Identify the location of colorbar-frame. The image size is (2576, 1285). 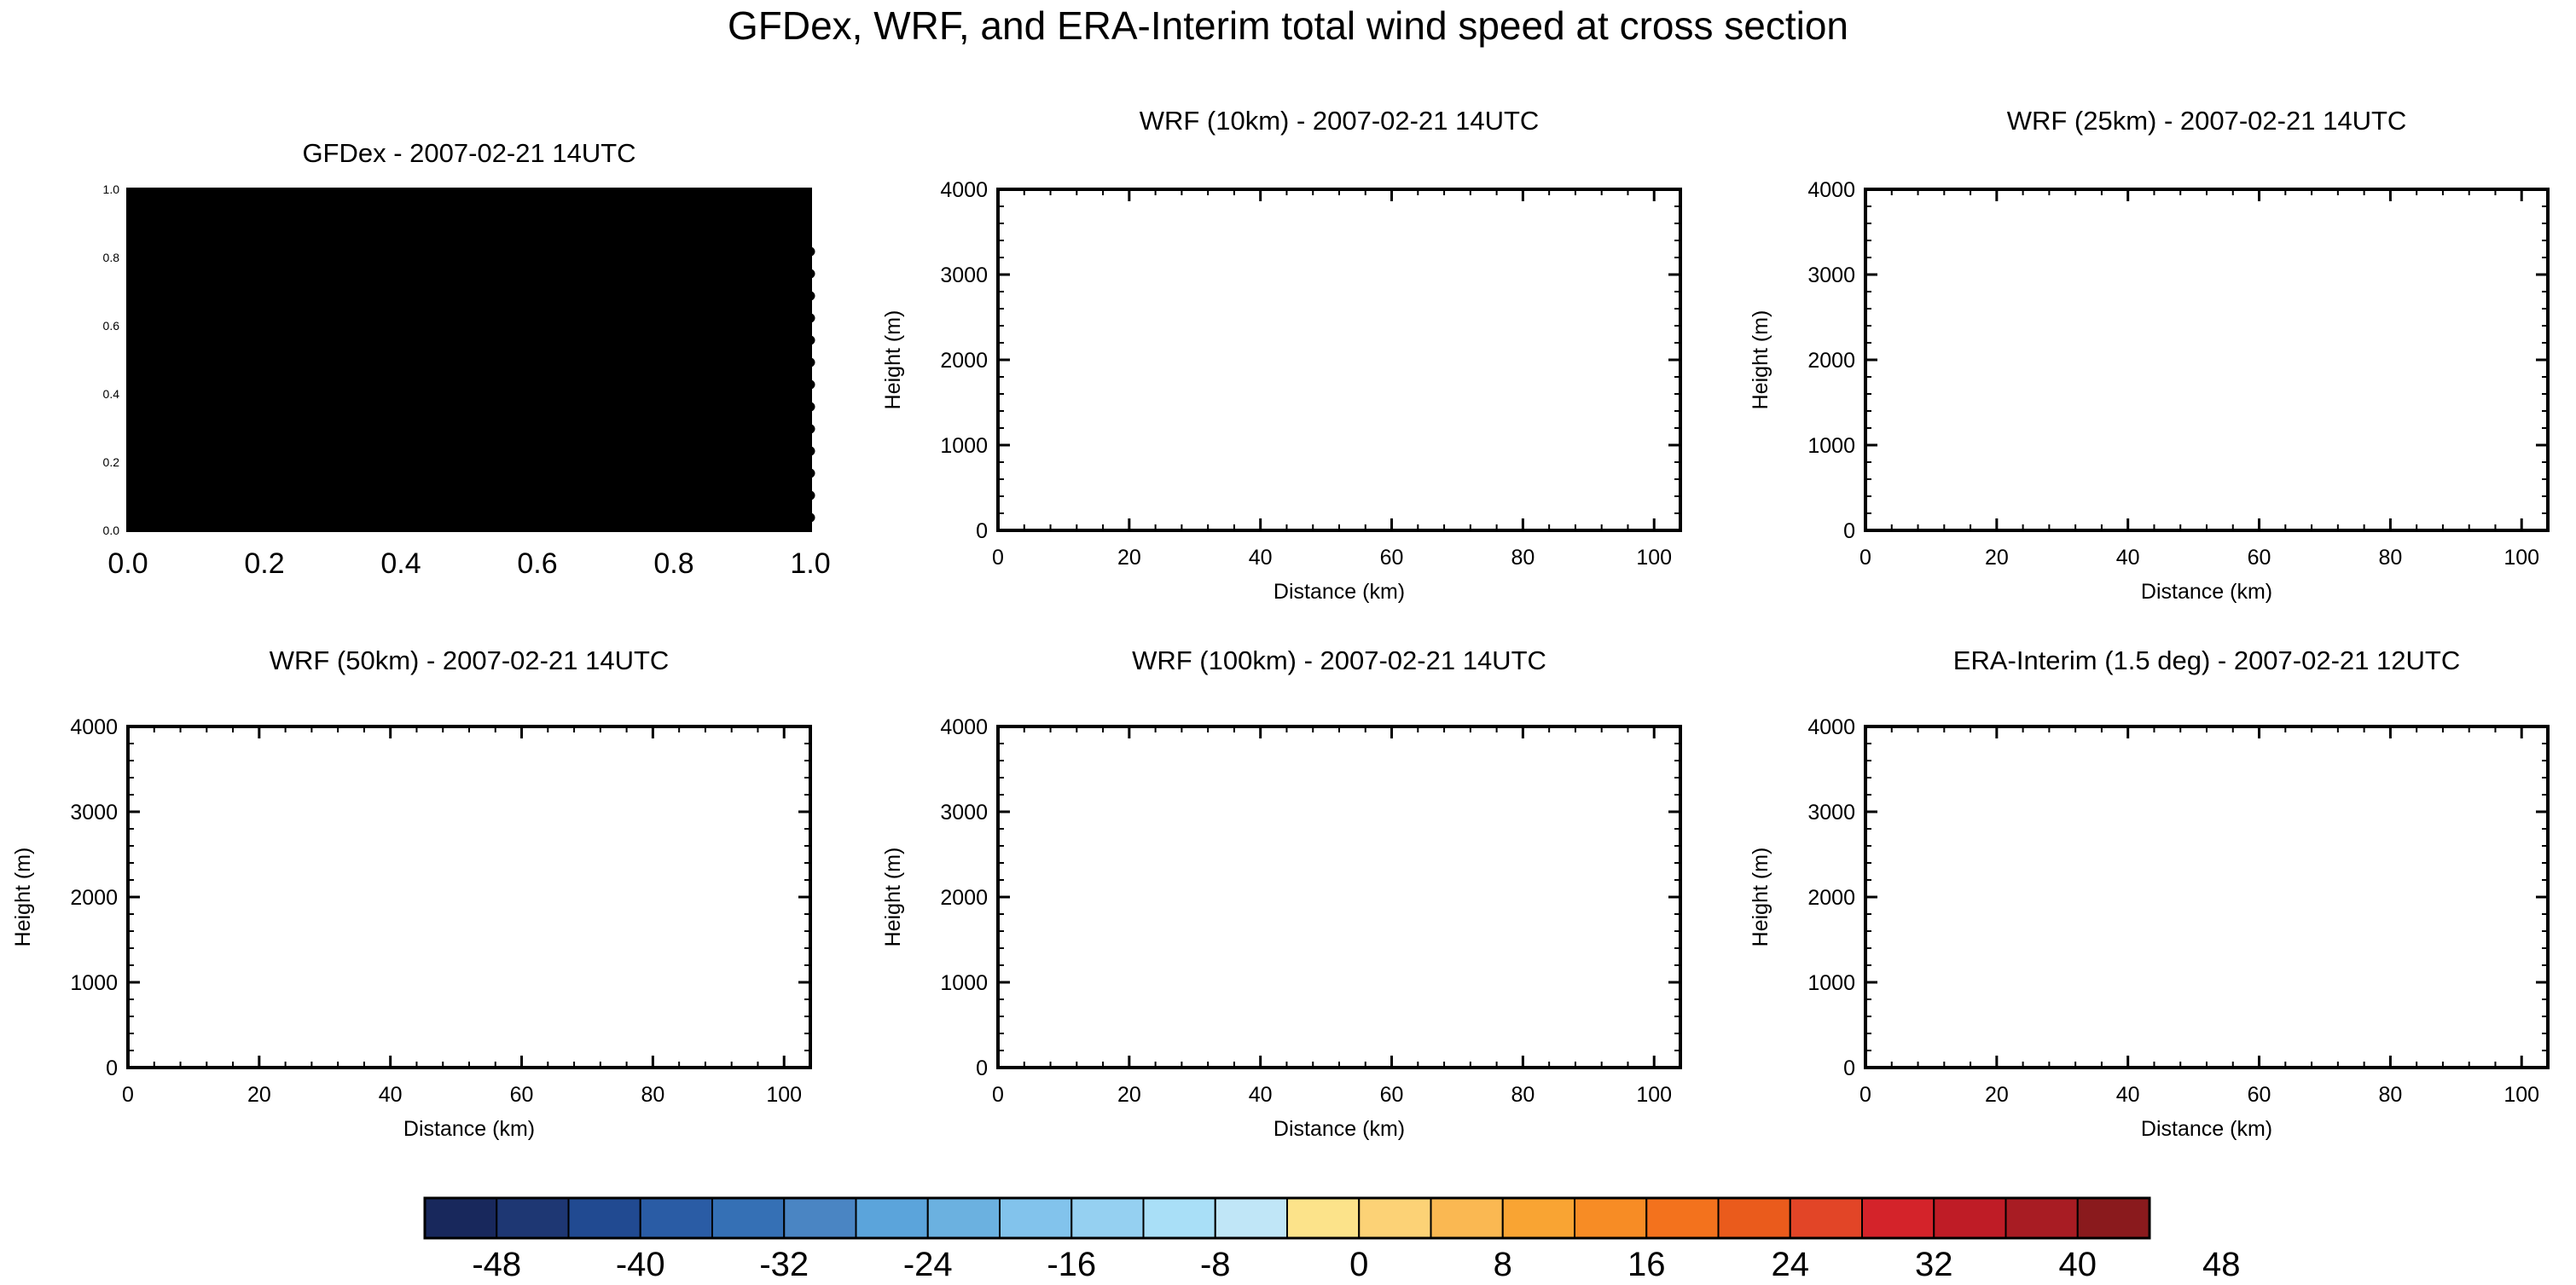
(1287, 1218).